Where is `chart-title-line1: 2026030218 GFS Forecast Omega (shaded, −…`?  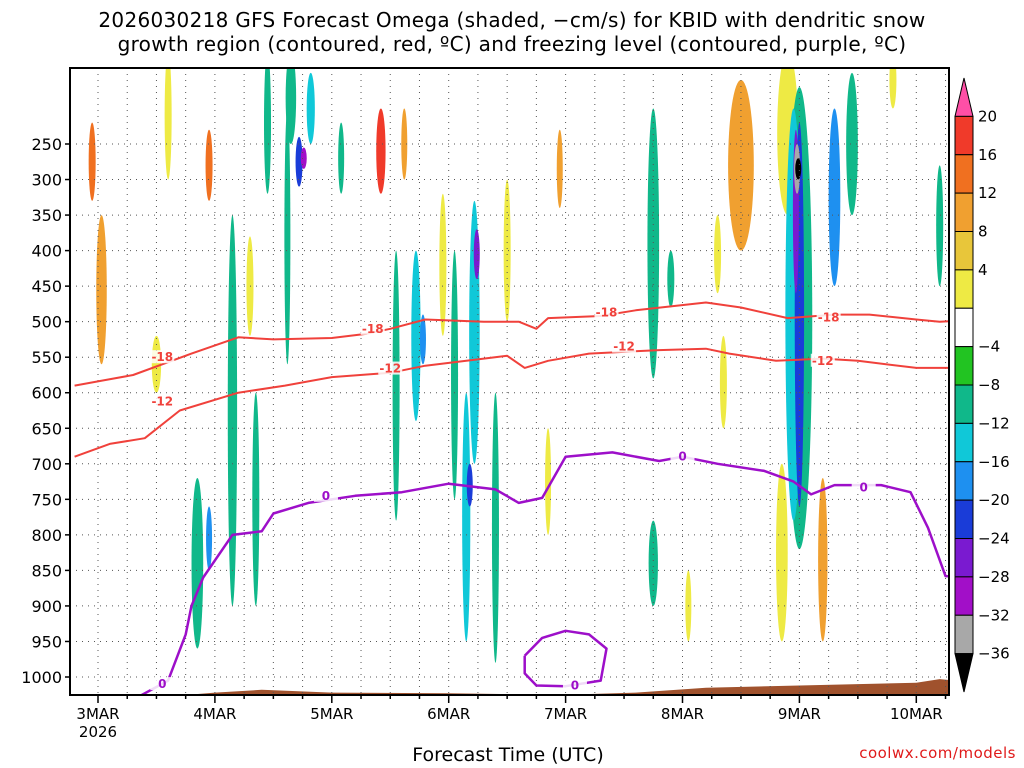
chart-title-line1: 2026030218 GFS Forecast Omega (shaded, −… is located at coordinates (512, 20).